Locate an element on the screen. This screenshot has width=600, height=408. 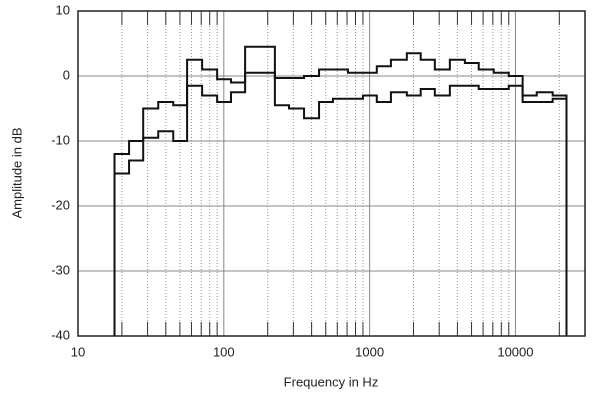
x-tick-label: 1000 is located at coordinates (369, 351).